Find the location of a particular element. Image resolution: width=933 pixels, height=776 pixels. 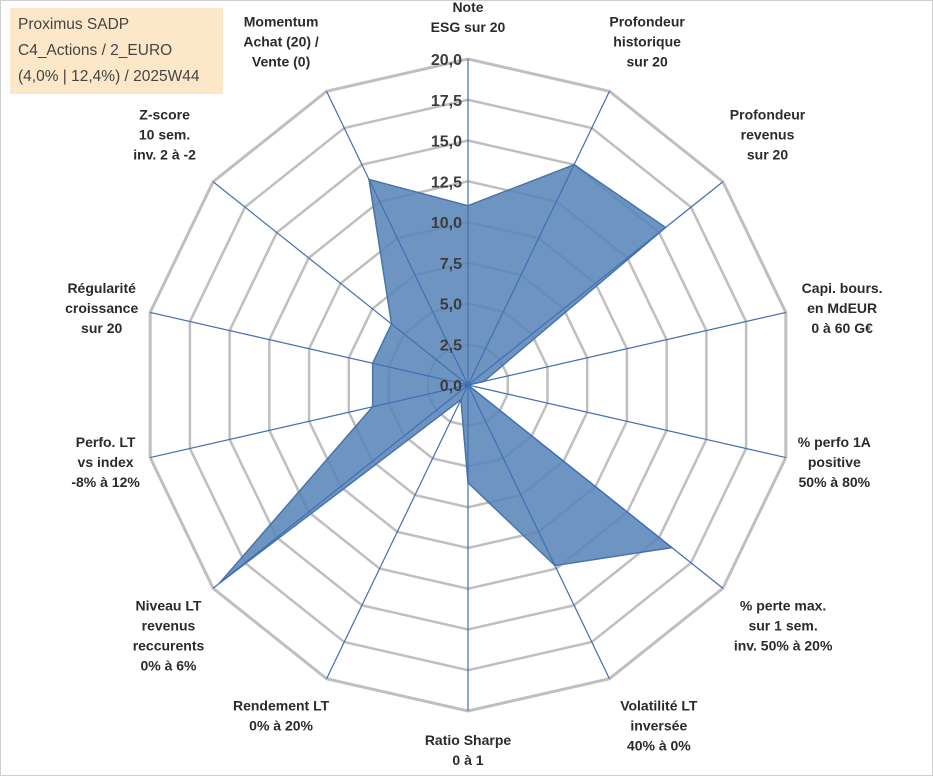

axis-label-line: 10 sem. is located at coordinates (164, 134).